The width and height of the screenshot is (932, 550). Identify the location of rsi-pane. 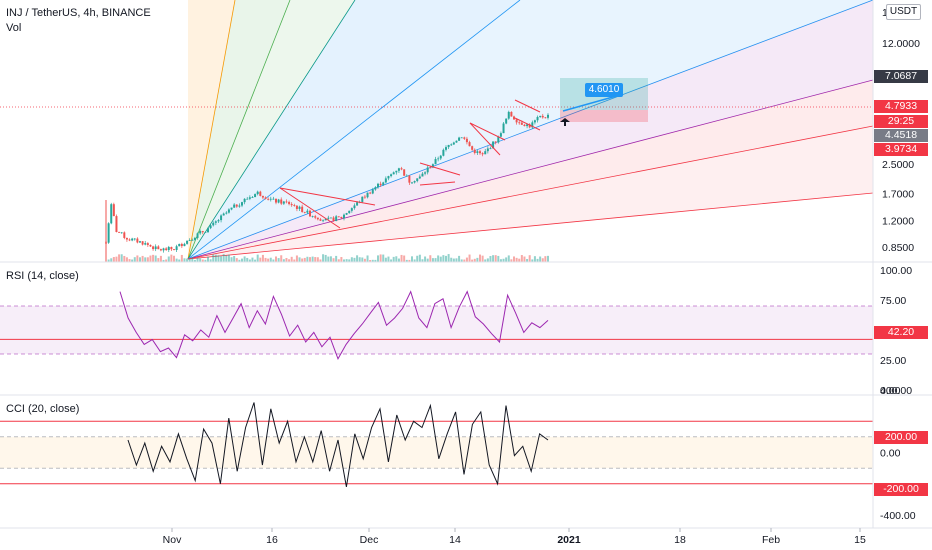
(436, 325).